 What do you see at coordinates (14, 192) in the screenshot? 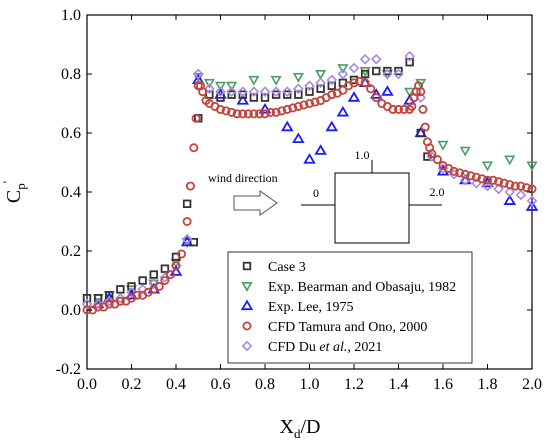
I see `y-axis-title: Cp'` at bounding box center [14, 192].